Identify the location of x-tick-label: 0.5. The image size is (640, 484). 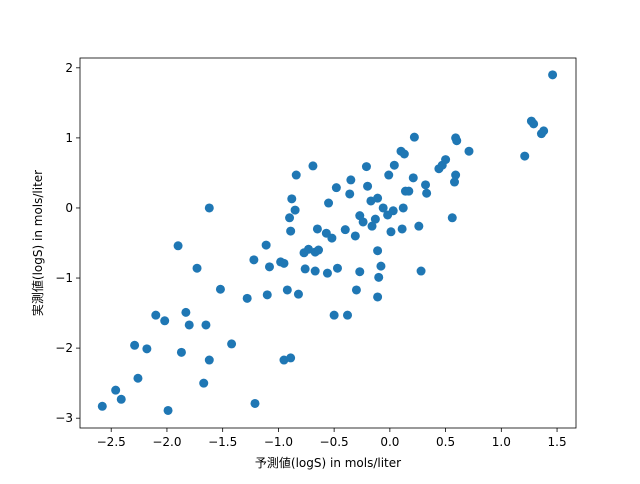
(445, 442).